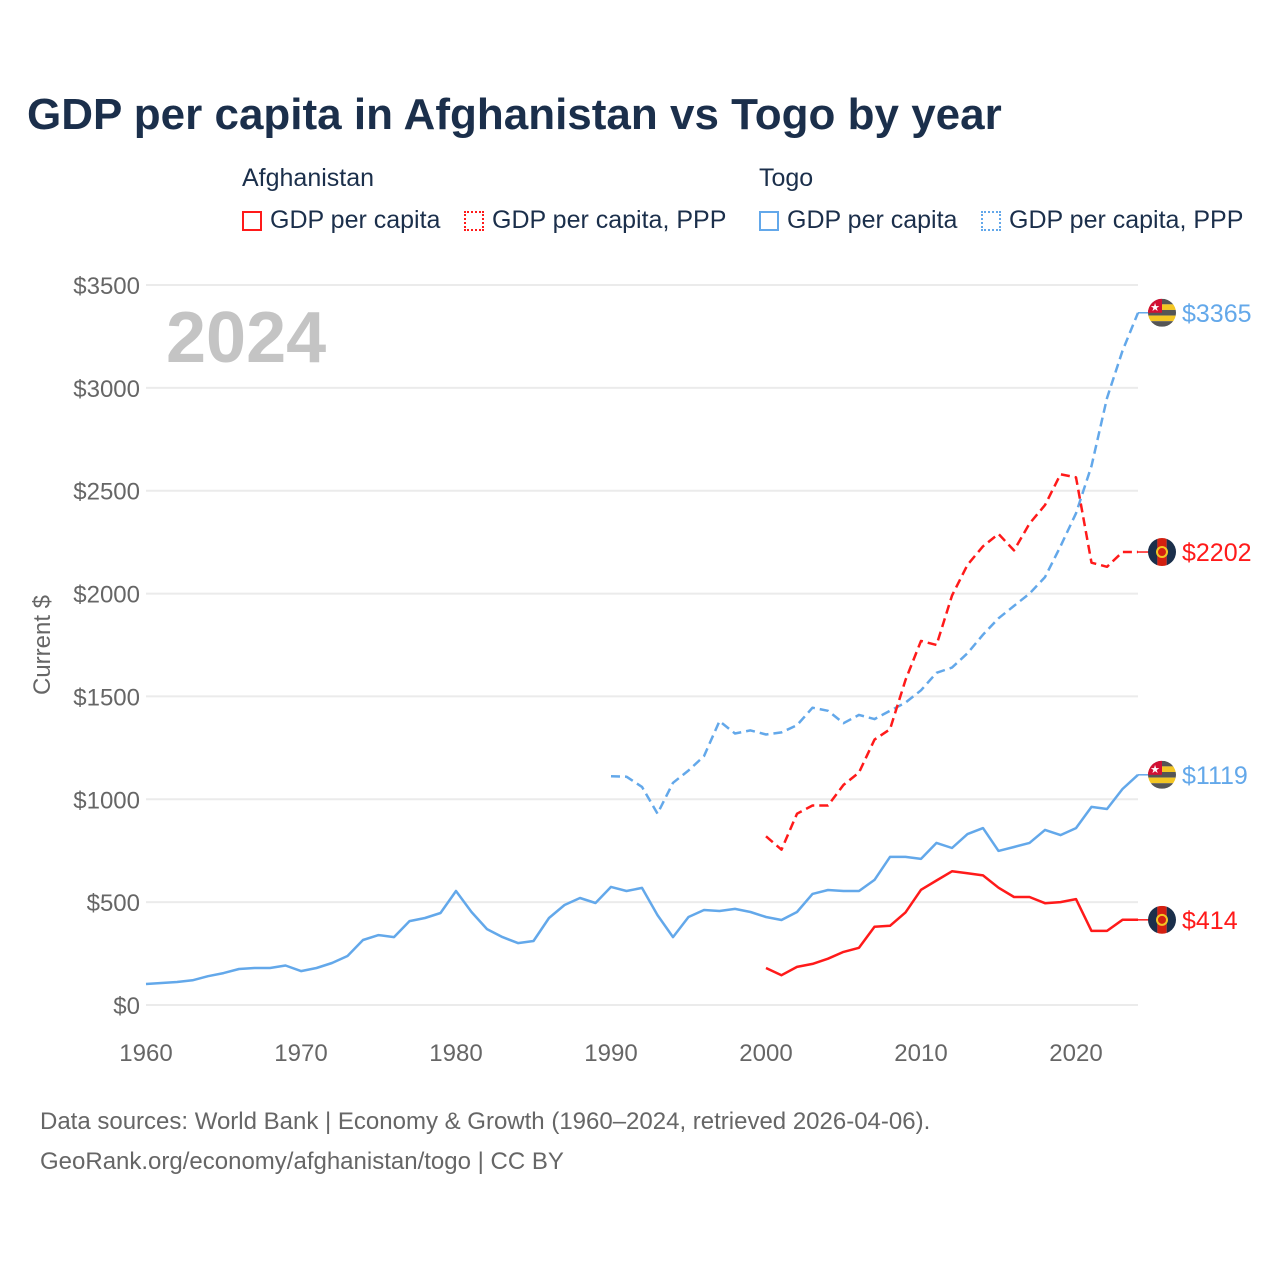 The image size is (1280, 1280). Describe the element at coordinates (1215, 776) in the screenshot. I see `end-value-label: $1119` at that location.